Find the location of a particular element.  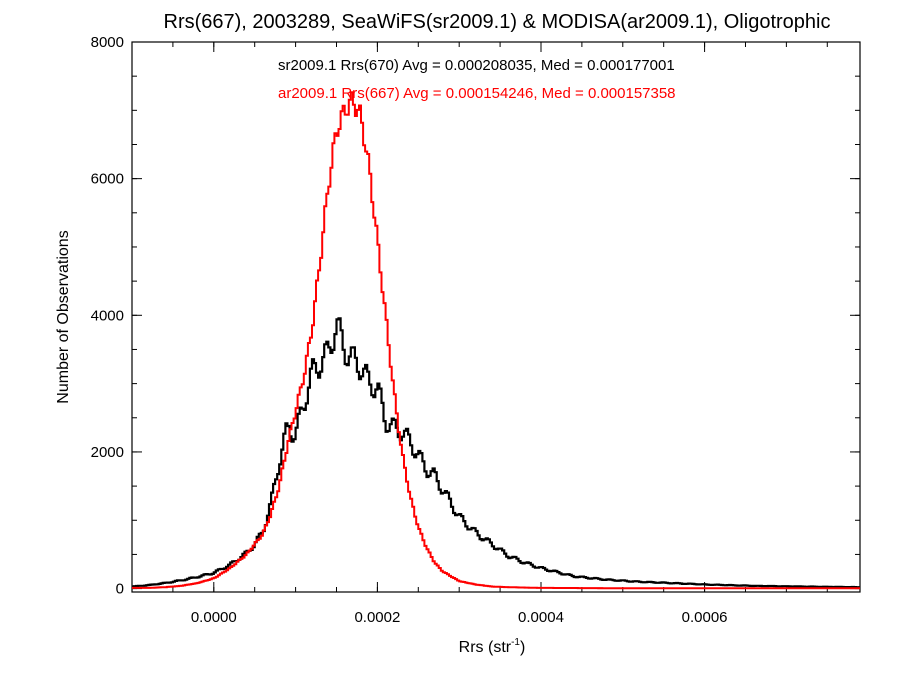

x-tick-label: 0.0006 is located at coordinates (705, 617).